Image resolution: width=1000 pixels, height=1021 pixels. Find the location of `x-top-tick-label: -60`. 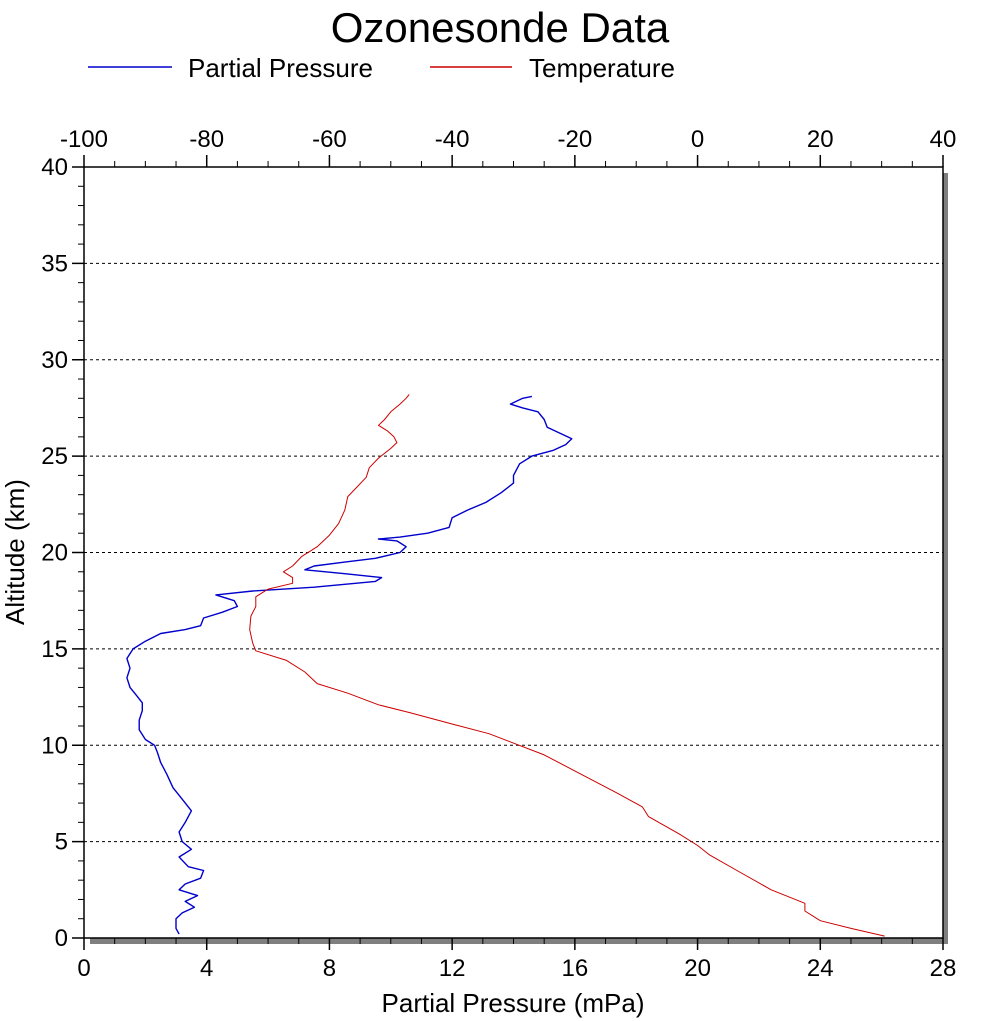

x-top-tick-label: -60 is located at coordinates (329, 139).